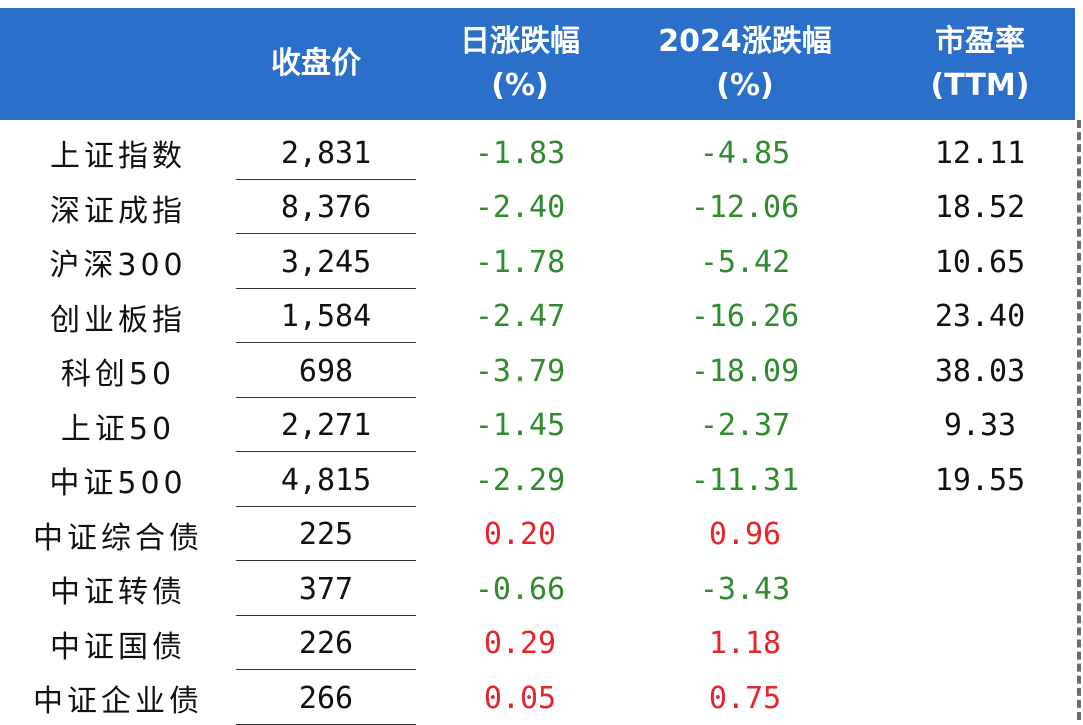 The image size is (1083, 725). I want to click on cell-ytd: 0.96, so click(745, 534).